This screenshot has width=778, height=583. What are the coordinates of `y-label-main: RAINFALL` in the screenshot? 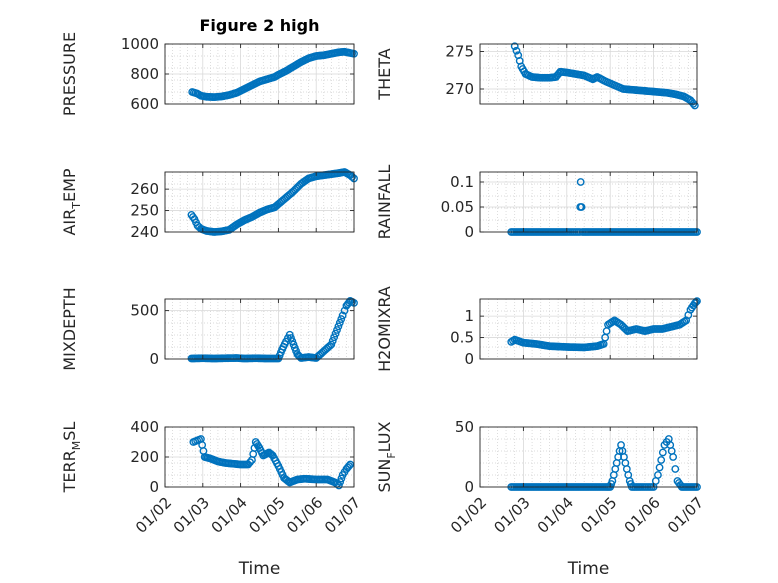 It's located at (384, 202).